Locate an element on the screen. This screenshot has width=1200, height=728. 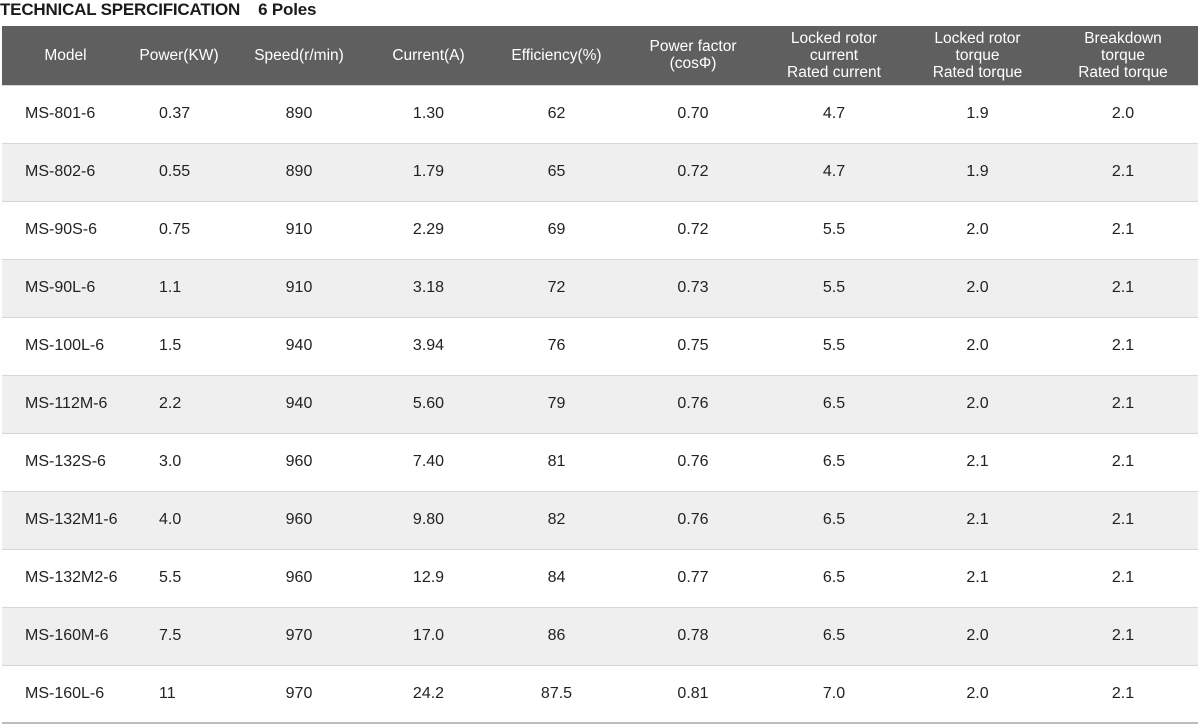
cell-power: 1.1 is located at coordinates (179, 287).